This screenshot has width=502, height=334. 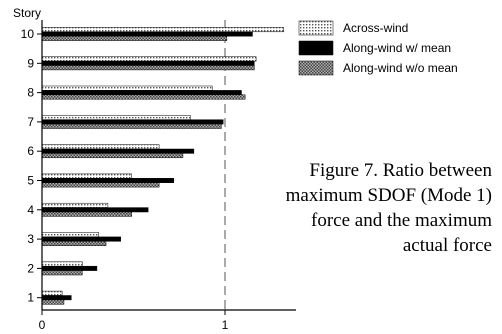 I want to click on legend-swatch-across-wind, so click(x=316, y=28).